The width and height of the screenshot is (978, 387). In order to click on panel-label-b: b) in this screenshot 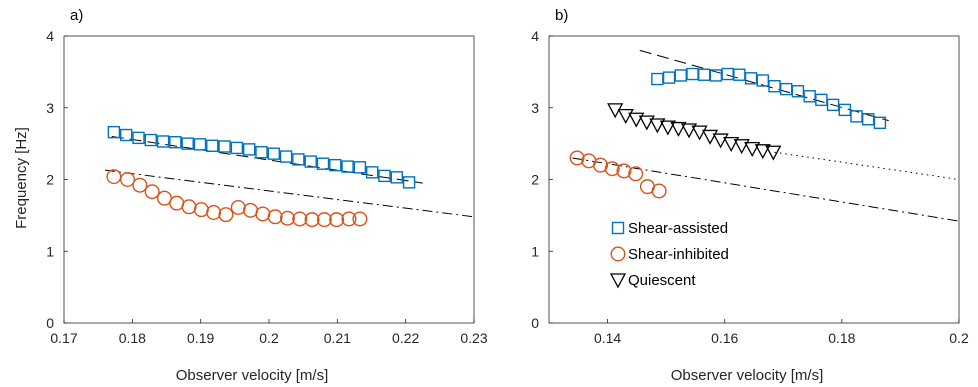, I will do `click(561, 15)`.